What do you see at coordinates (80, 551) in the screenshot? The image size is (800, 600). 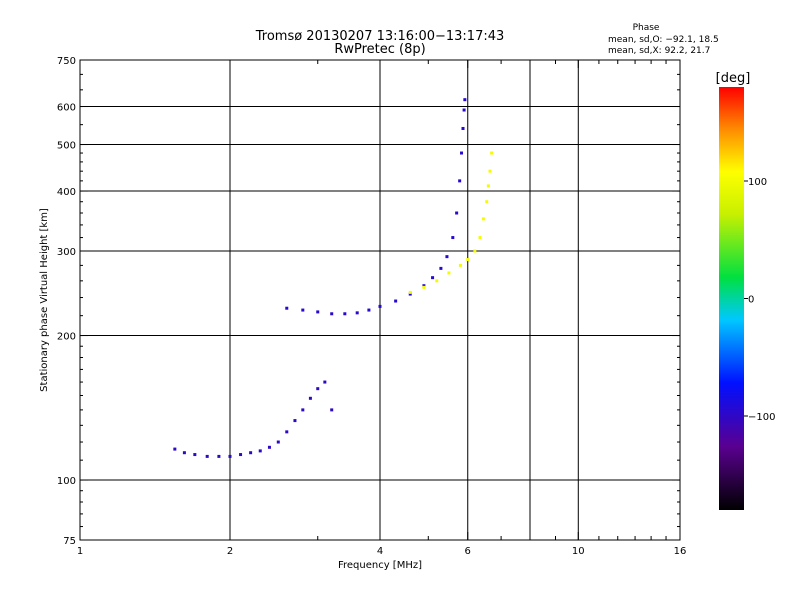 I see `x-tick-label: 1` at bounding box center [80, 551].